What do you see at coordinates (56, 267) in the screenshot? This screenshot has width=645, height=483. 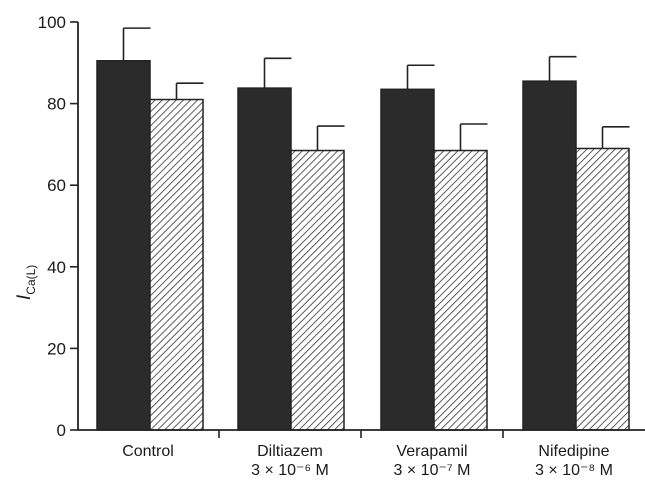 I see `y-tick-label-2: 40` at bounding box center [56, 267].